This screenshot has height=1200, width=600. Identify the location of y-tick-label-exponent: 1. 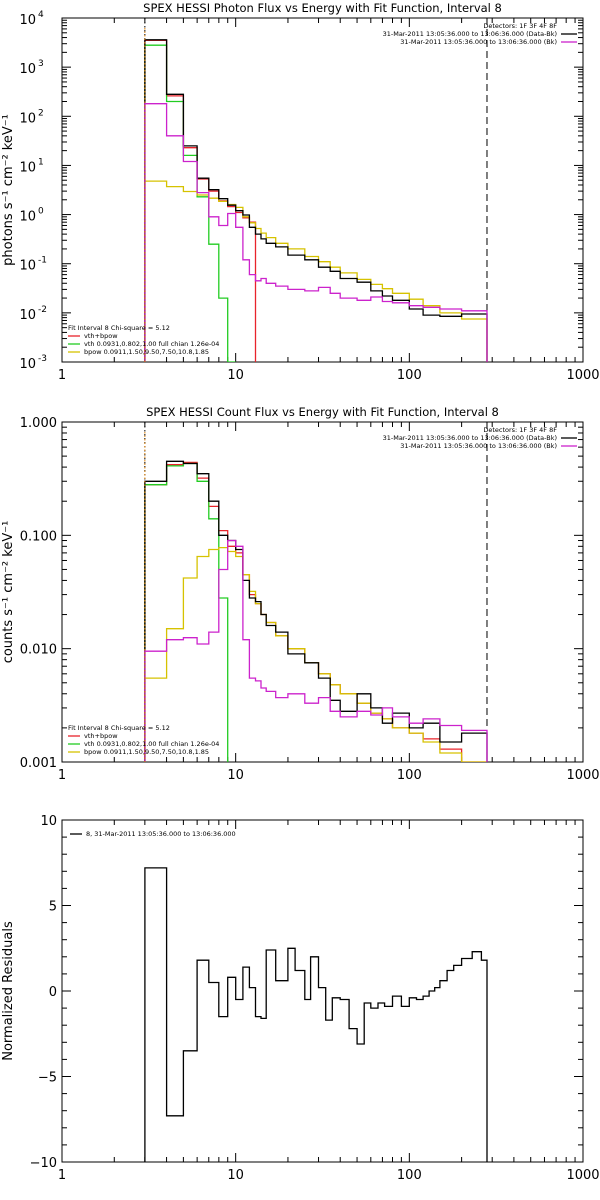
(41, 162).